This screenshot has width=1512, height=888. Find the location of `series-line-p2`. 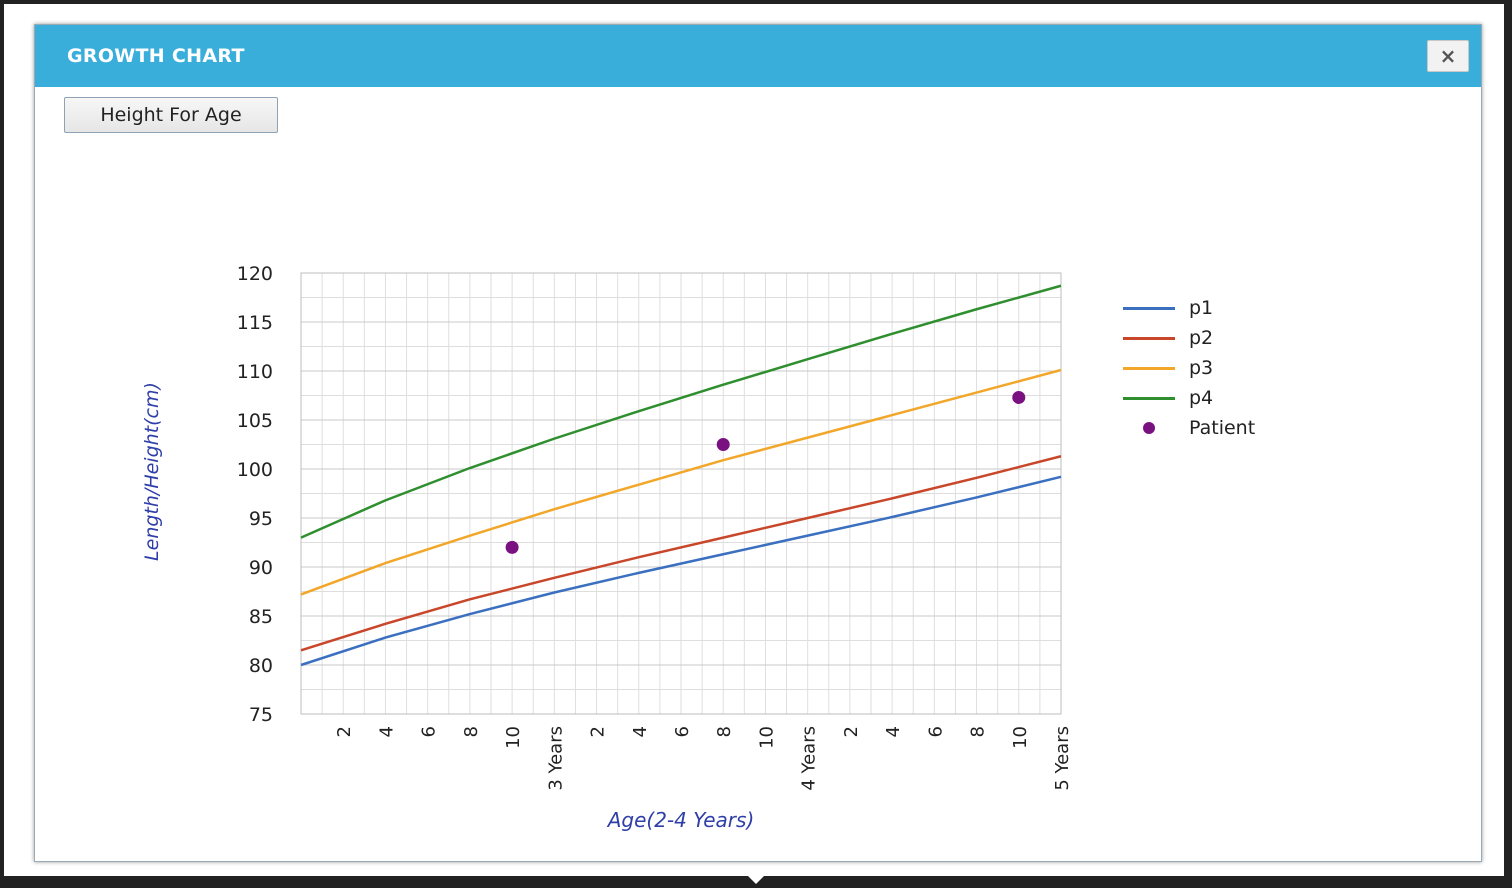

series-line-p2 is located at coordinates (681, 553).